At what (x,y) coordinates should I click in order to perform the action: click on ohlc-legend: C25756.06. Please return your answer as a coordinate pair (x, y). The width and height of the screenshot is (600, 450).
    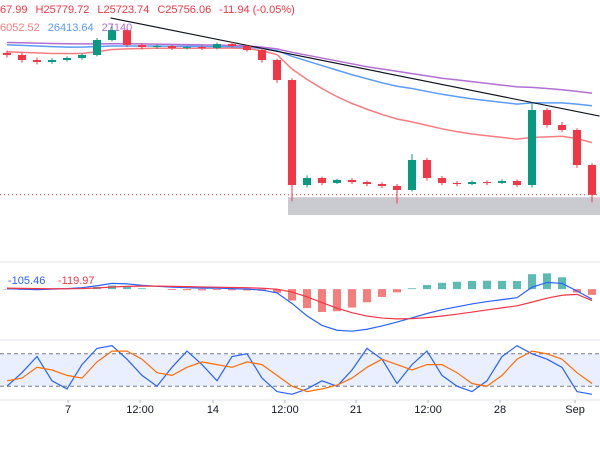
    Looking at the image, I should click on (184, 10).